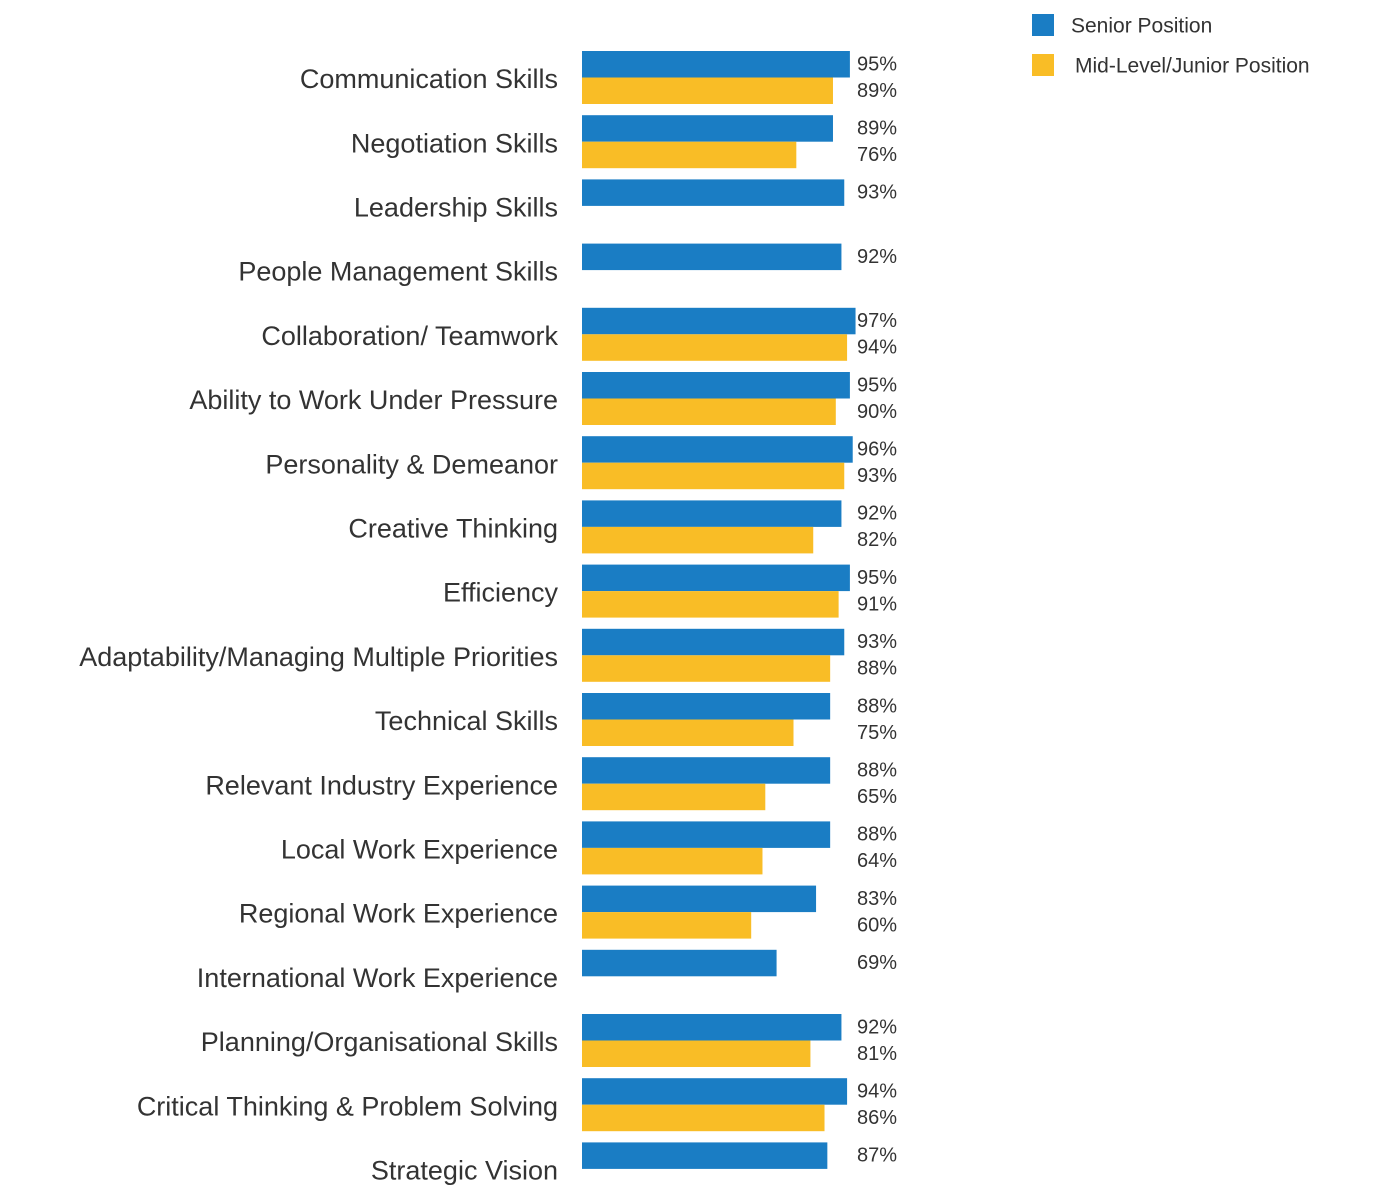  What do you see at coordinates (501, 593) in the screenshot?
I see `category-label: Efficiency` at bounding box center [501, 593].